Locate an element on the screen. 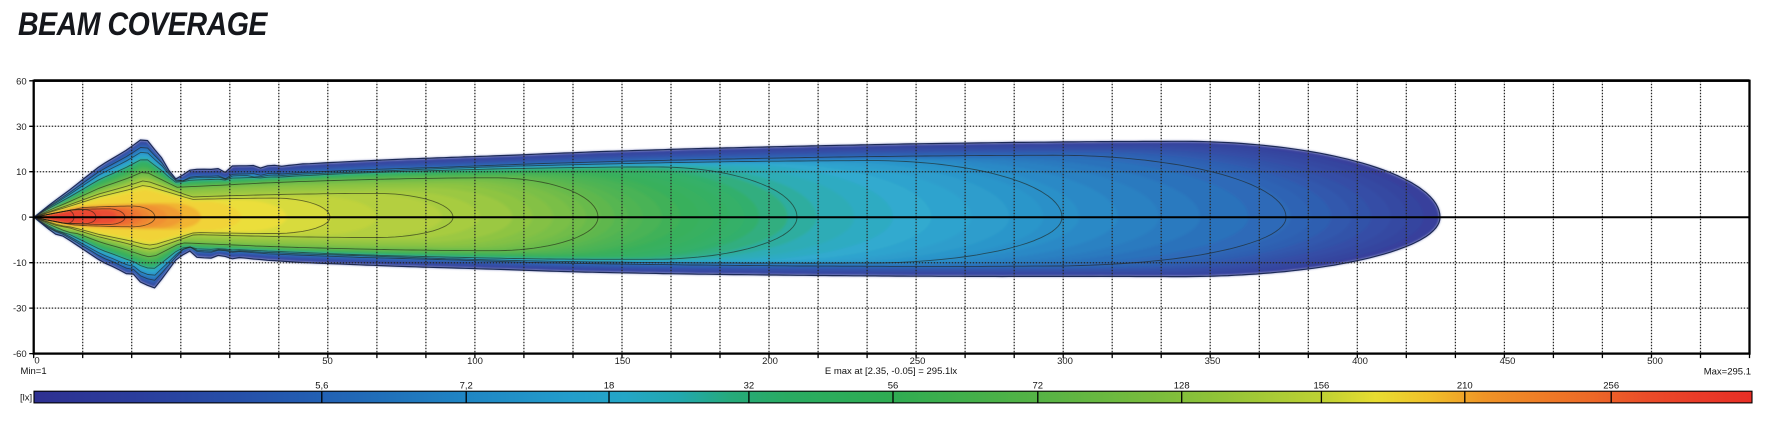 This screenshot has width=1770, height=437. svg-text: Min=1 is located at coordinates (34, 371).